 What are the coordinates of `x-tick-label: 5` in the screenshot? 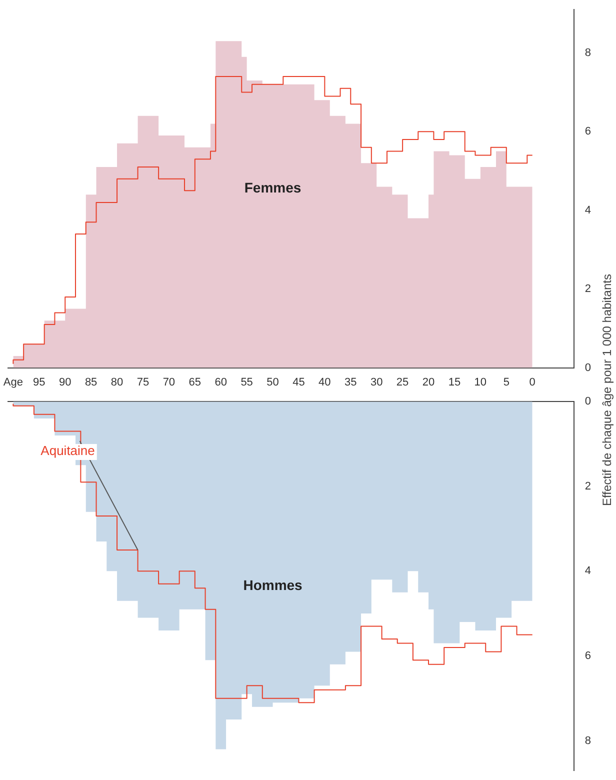 It's located at (506, 382).